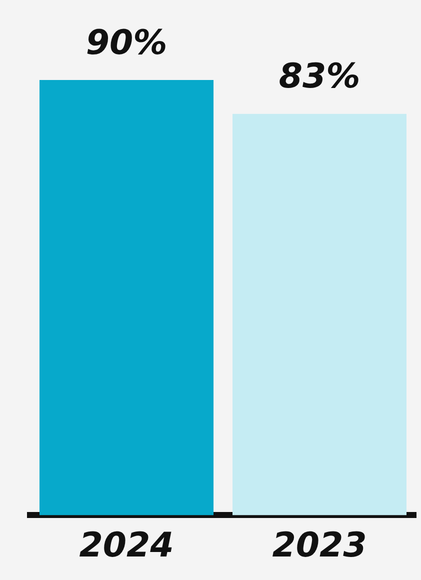 Image resolution: width=421 pixels, height=580 pixels. I want to click on x-tick-label: 2024, so click(126, 545).